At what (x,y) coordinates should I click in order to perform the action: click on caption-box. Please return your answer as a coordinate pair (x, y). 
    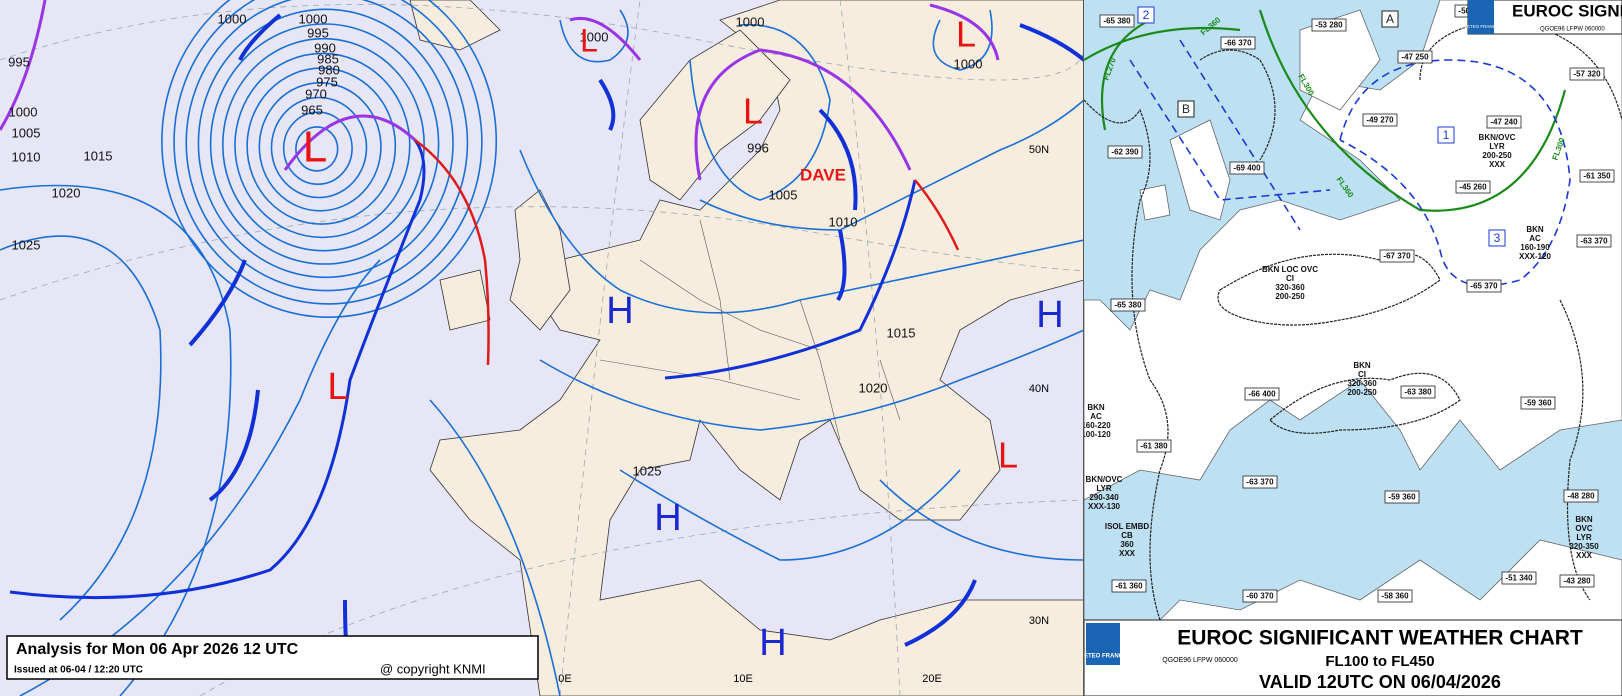
    Looking at the image, I should click on (272, 657).